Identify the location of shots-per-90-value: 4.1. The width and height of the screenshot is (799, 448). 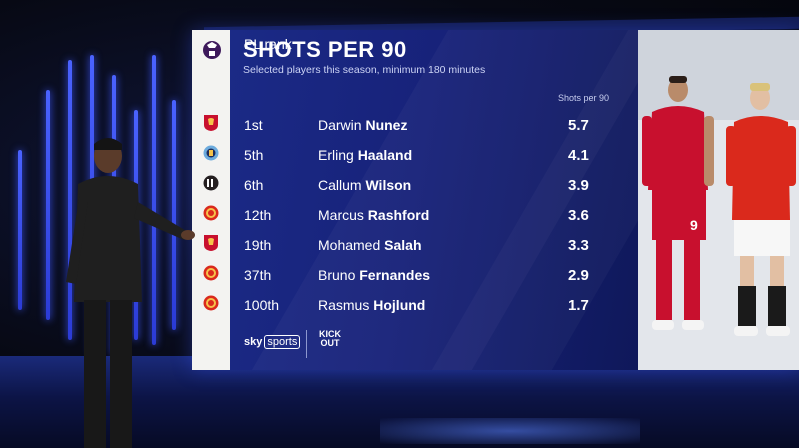
(578, 155).